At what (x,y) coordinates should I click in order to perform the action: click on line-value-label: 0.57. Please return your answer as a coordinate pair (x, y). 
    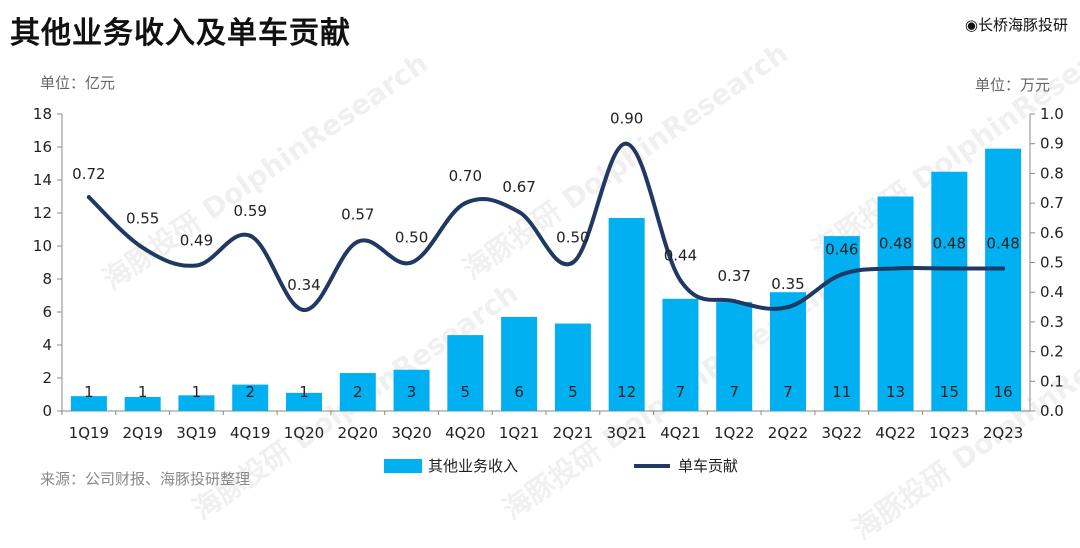
    Looking at the image, I should click on (357, 215).